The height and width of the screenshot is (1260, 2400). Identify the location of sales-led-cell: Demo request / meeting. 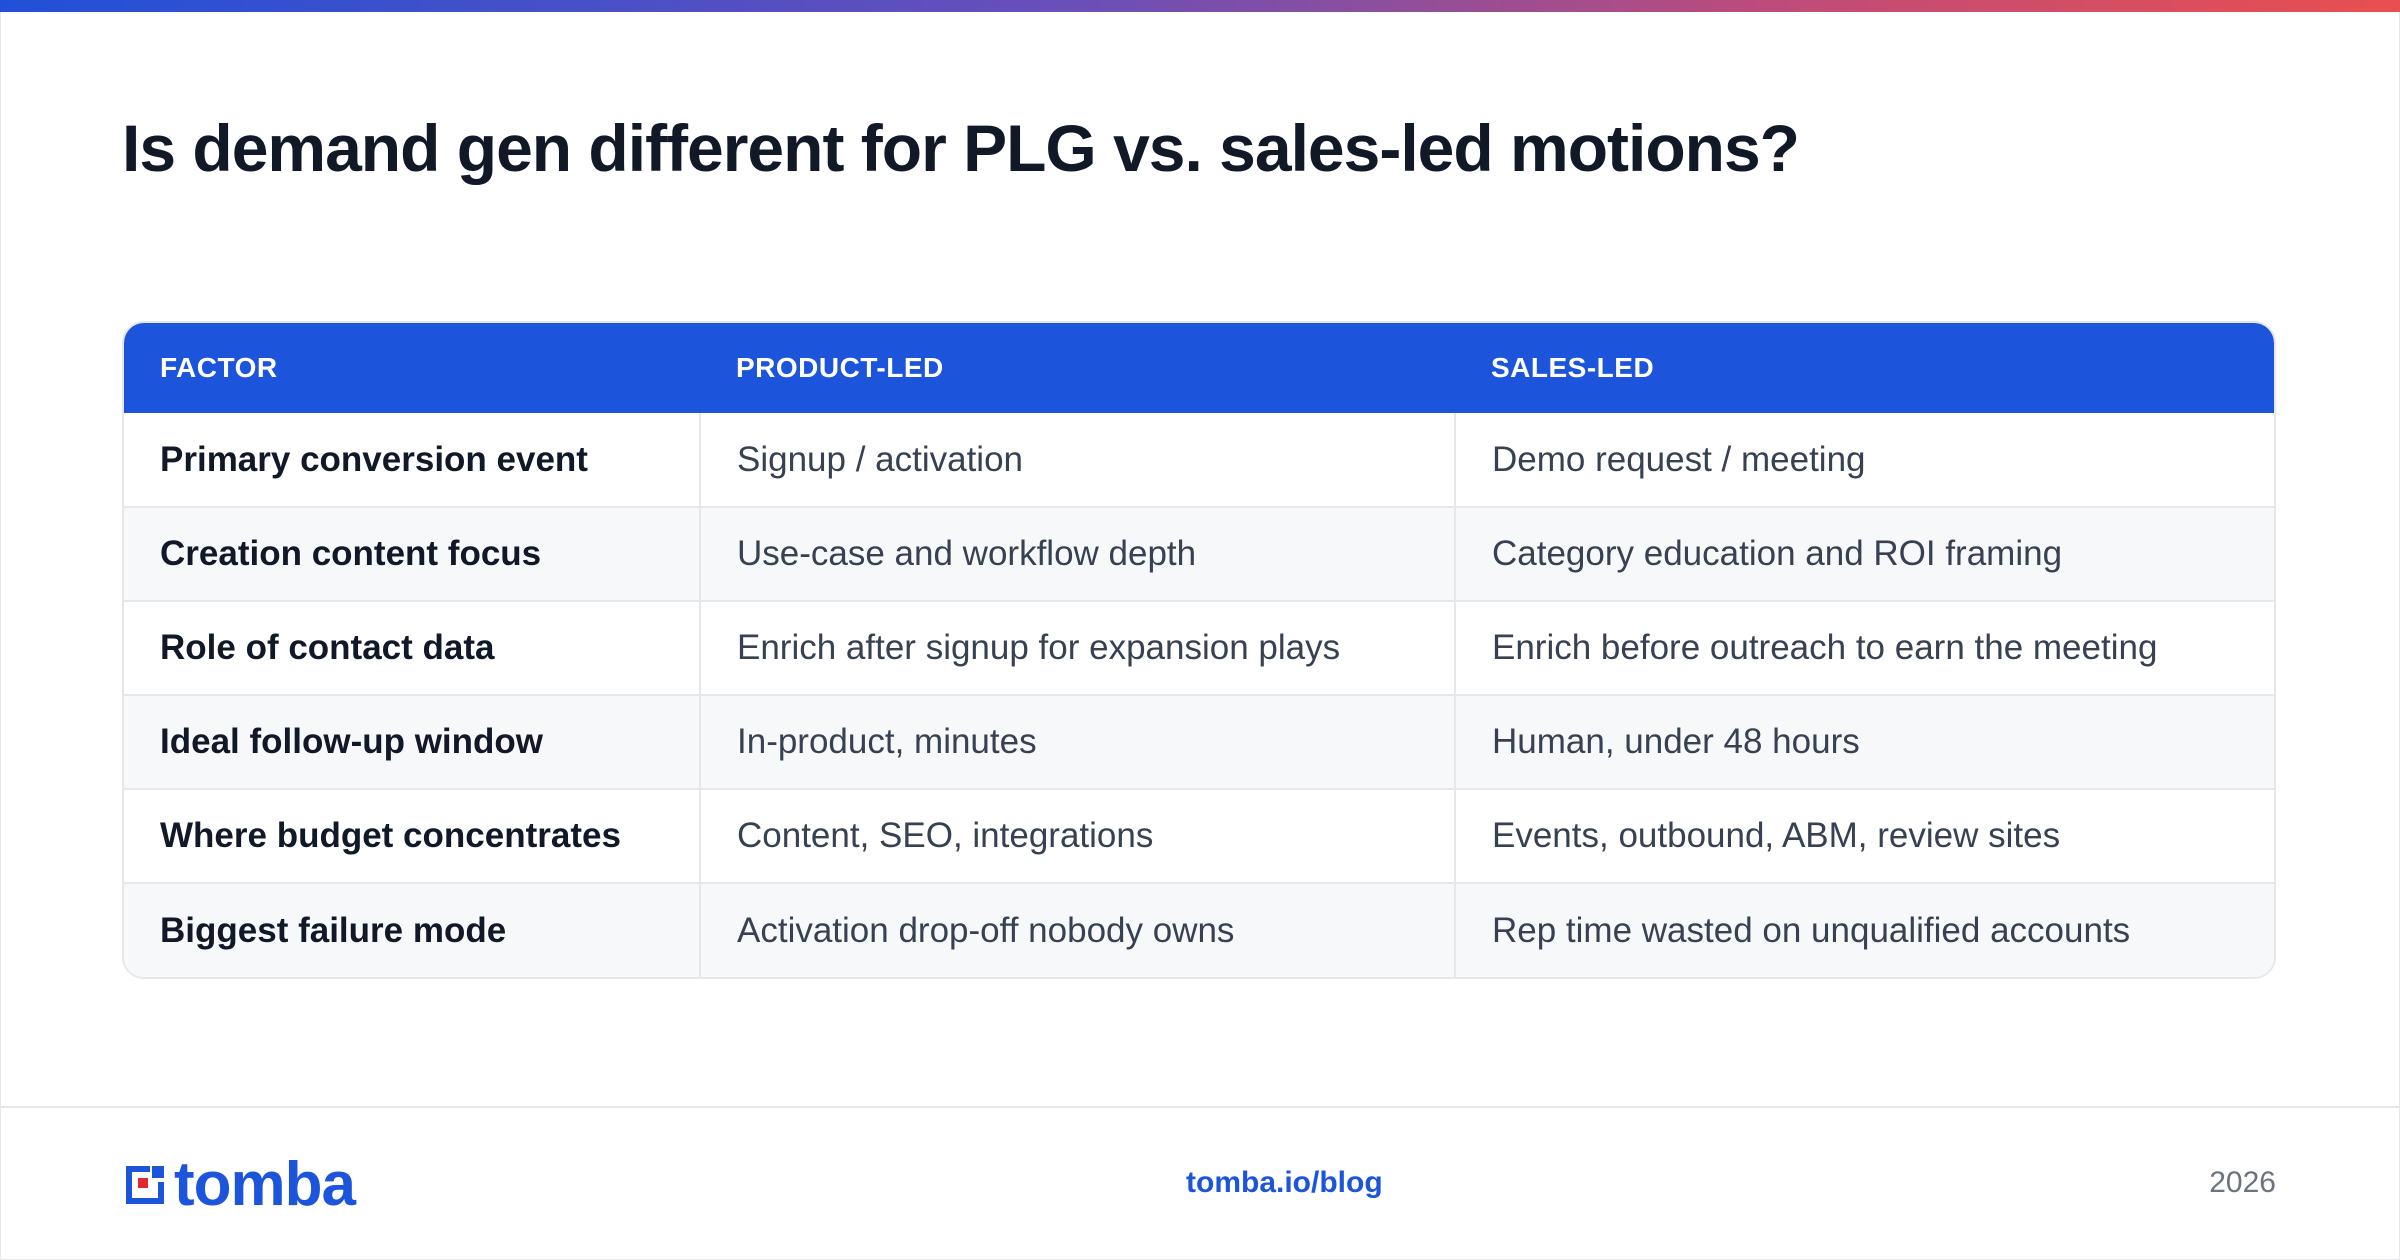
(1864, 460).